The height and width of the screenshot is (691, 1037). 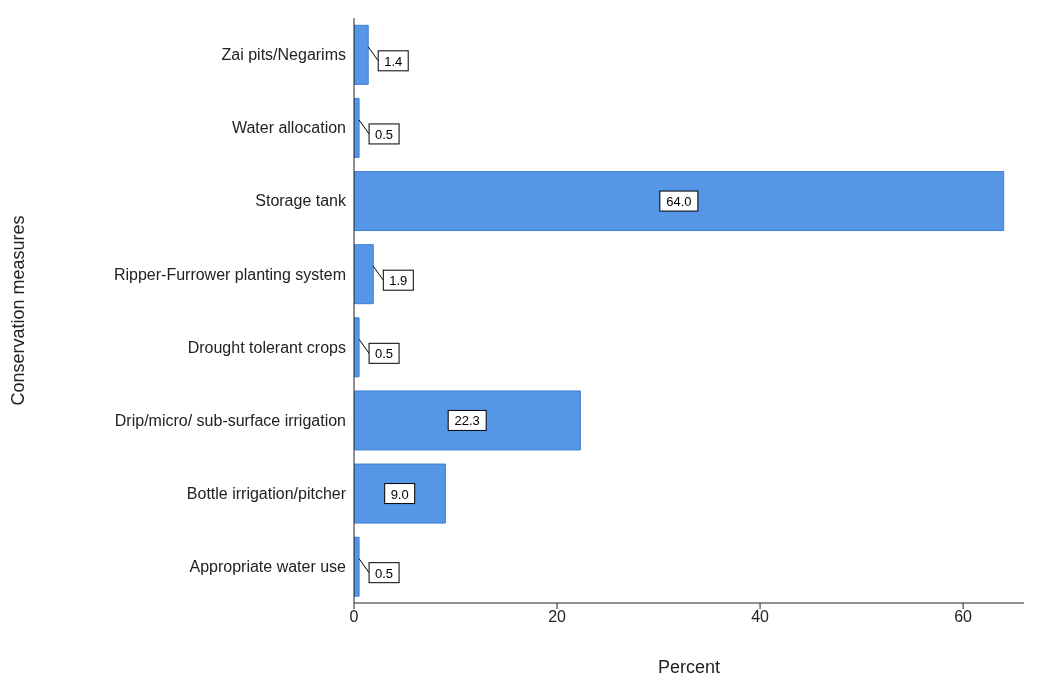 I want to click on x-tick-label: 40, so click(x=760, y=617).